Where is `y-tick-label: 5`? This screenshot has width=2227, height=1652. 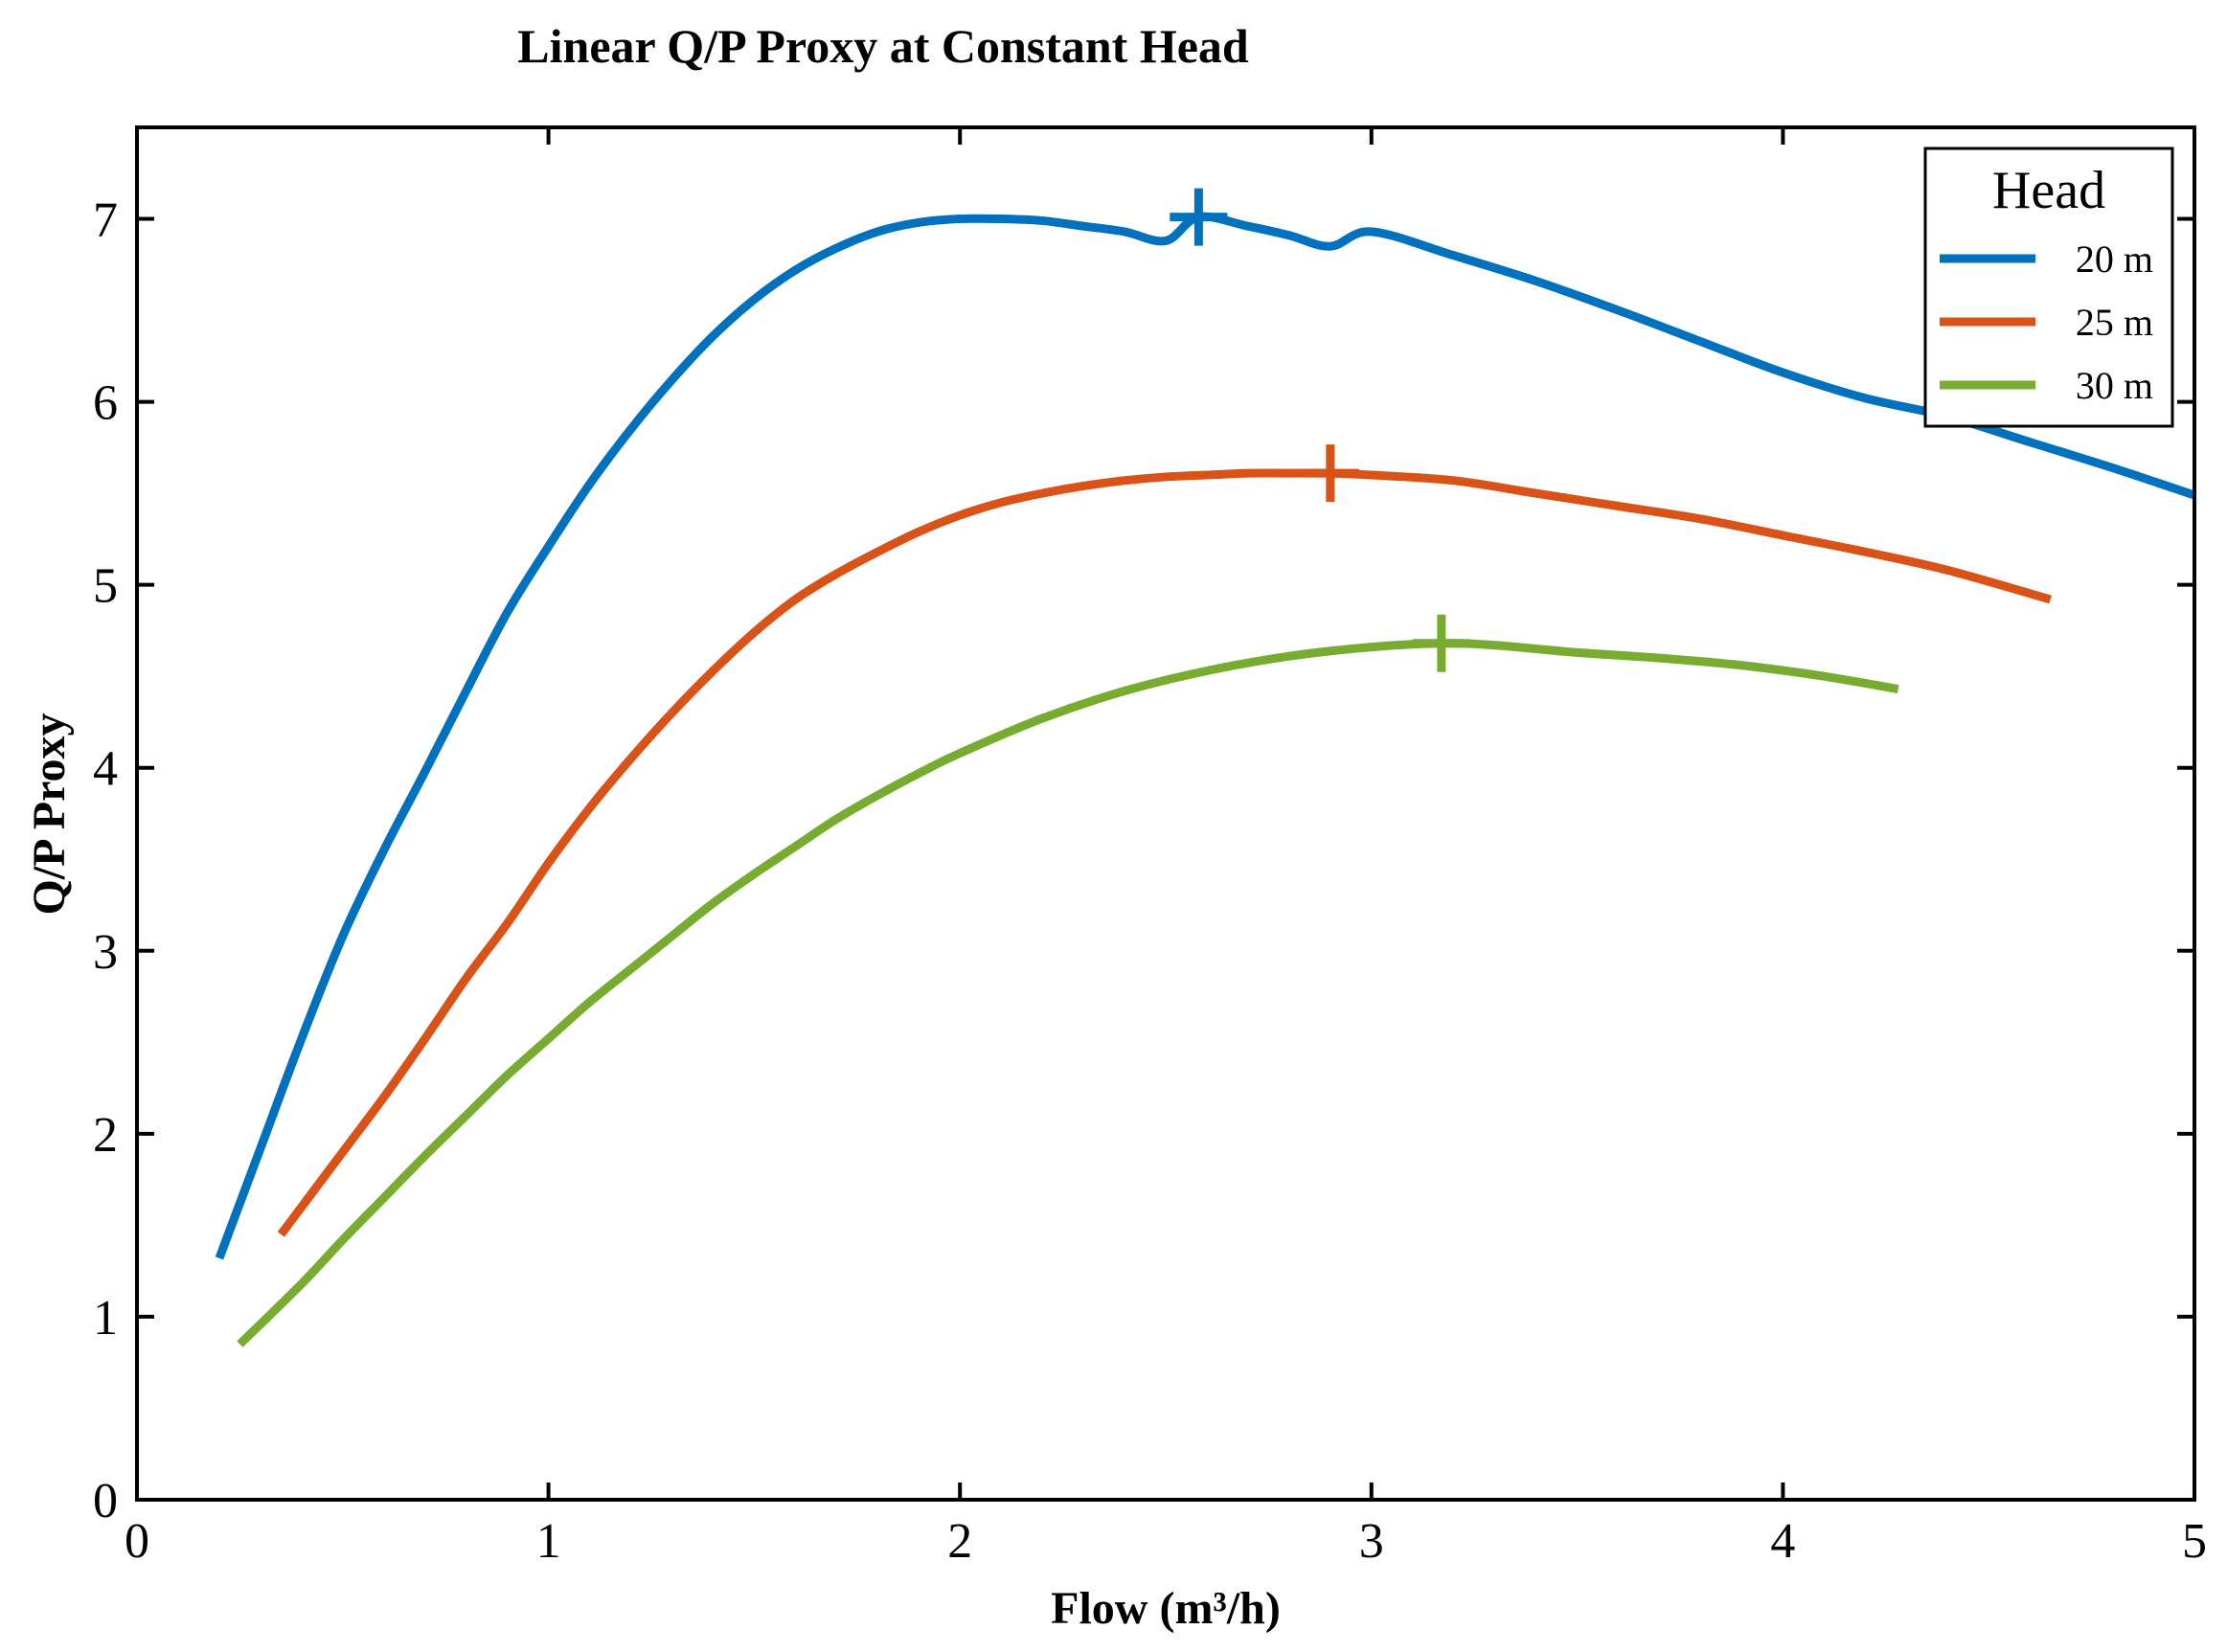 y-tick-label: 5 is located at coordinates (105, 586).